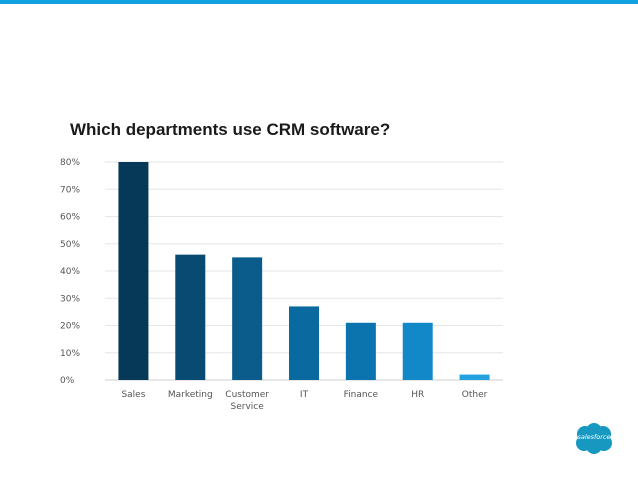 This screenshot has height=478, width=638. Describe the element at coordinates (248, 407) in the screenshot. I see `x-category-label: Service` at that location.